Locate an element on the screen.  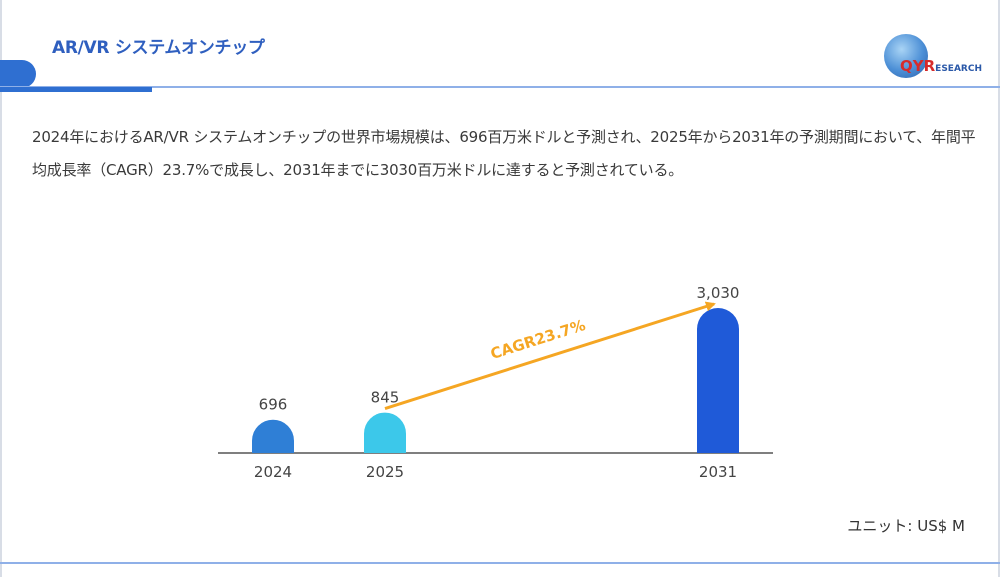
qyresearch-logo: QYRESEARCH is located at coordinates (934, 58).